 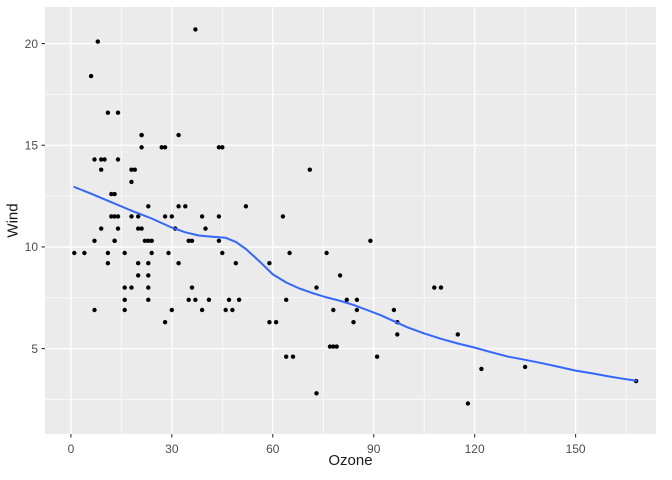 I want to click on x-tick-label: 150, so click(x=576, y=449).